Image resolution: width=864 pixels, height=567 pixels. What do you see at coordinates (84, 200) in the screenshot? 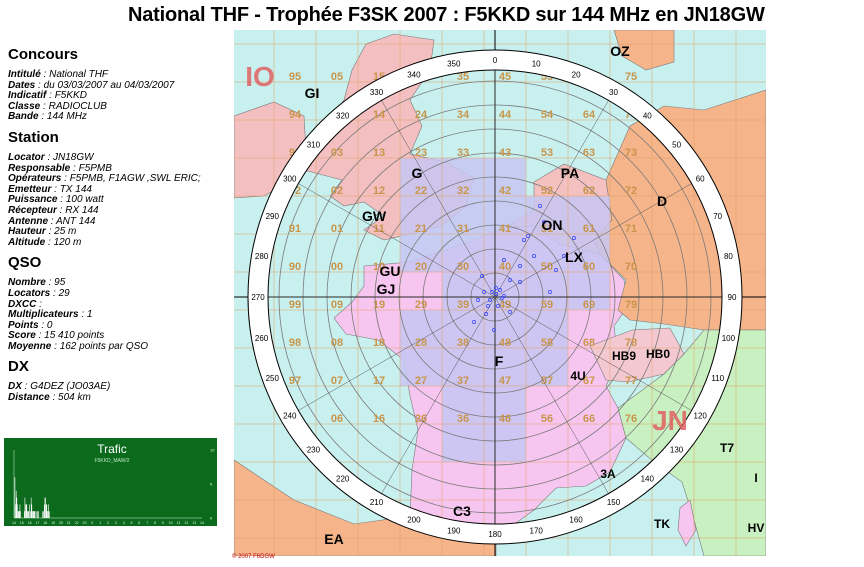
I see `station-row-value: 100 watt` at bounding box center [84, 200].